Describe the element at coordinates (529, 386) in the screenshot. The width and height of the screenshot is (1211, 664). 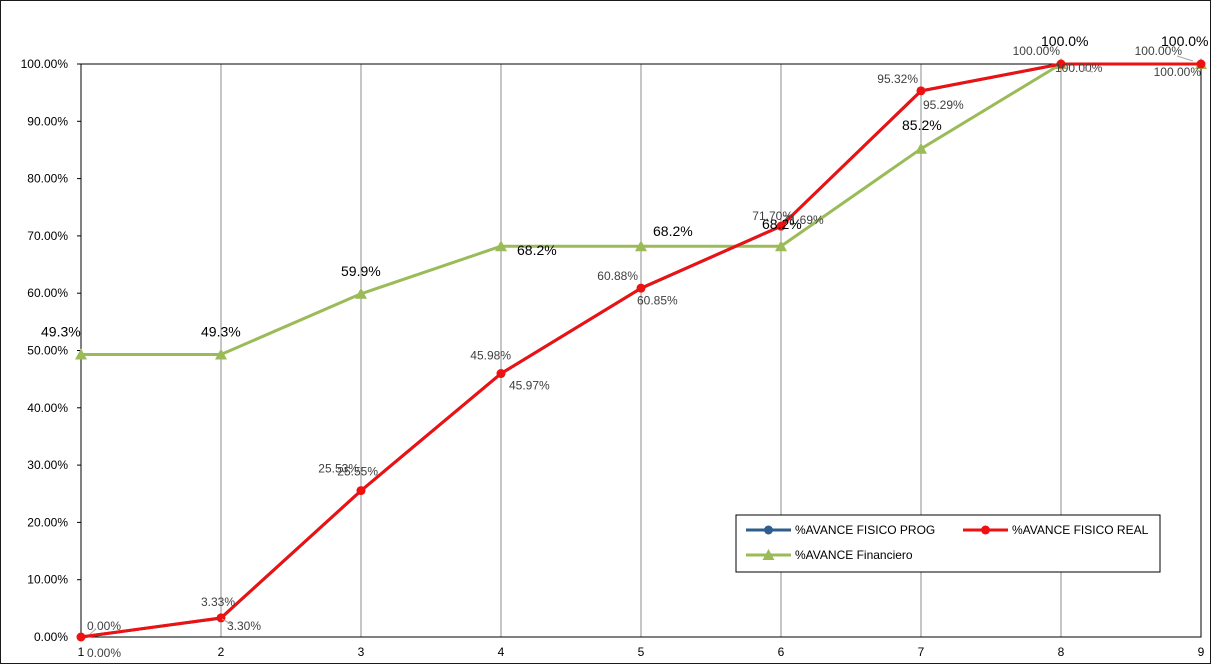
I see `prog-data-label: 45.97%` at that location.